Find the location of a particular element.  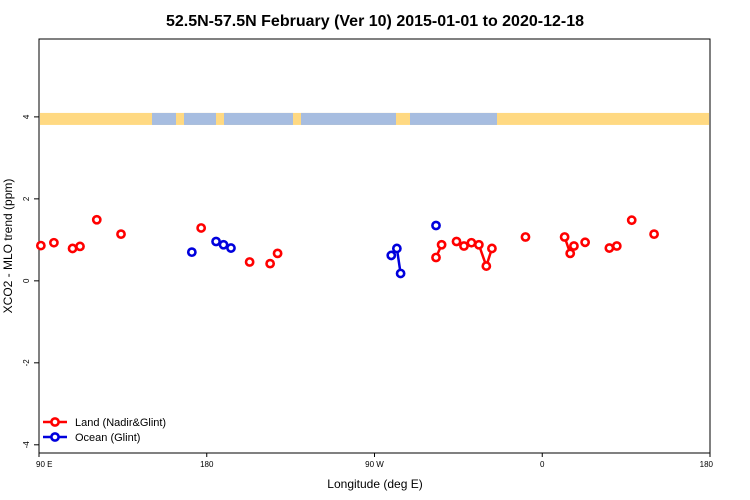

x-tick-label: 0 is located at coordinates (542, 464).